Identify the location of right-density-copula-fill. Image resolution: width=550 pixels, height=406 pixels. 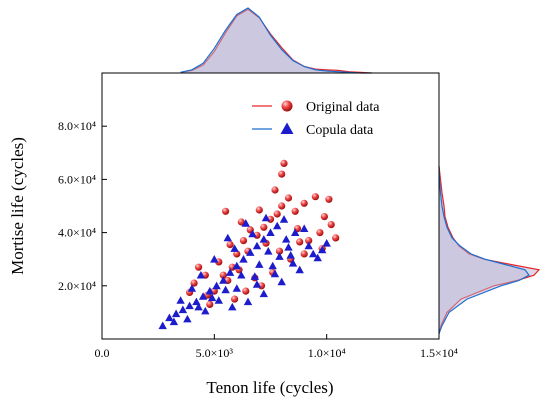
(484, 250).